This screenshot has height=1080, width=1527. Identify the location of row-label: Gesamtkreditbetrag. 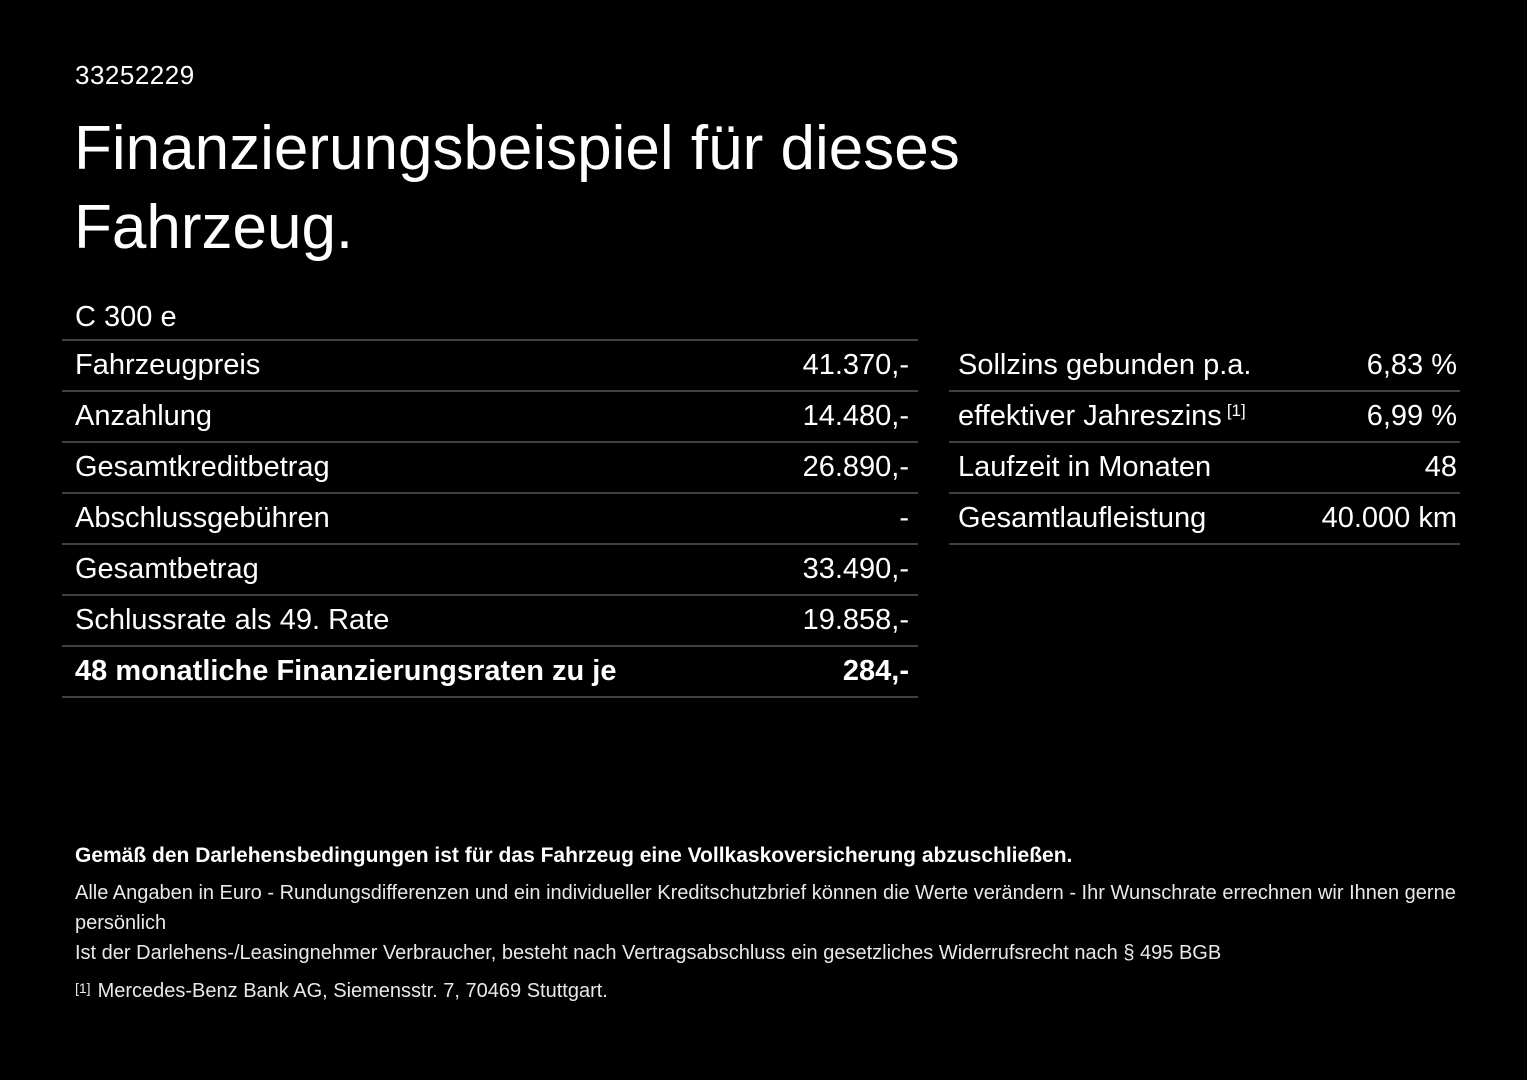
(202, 467).